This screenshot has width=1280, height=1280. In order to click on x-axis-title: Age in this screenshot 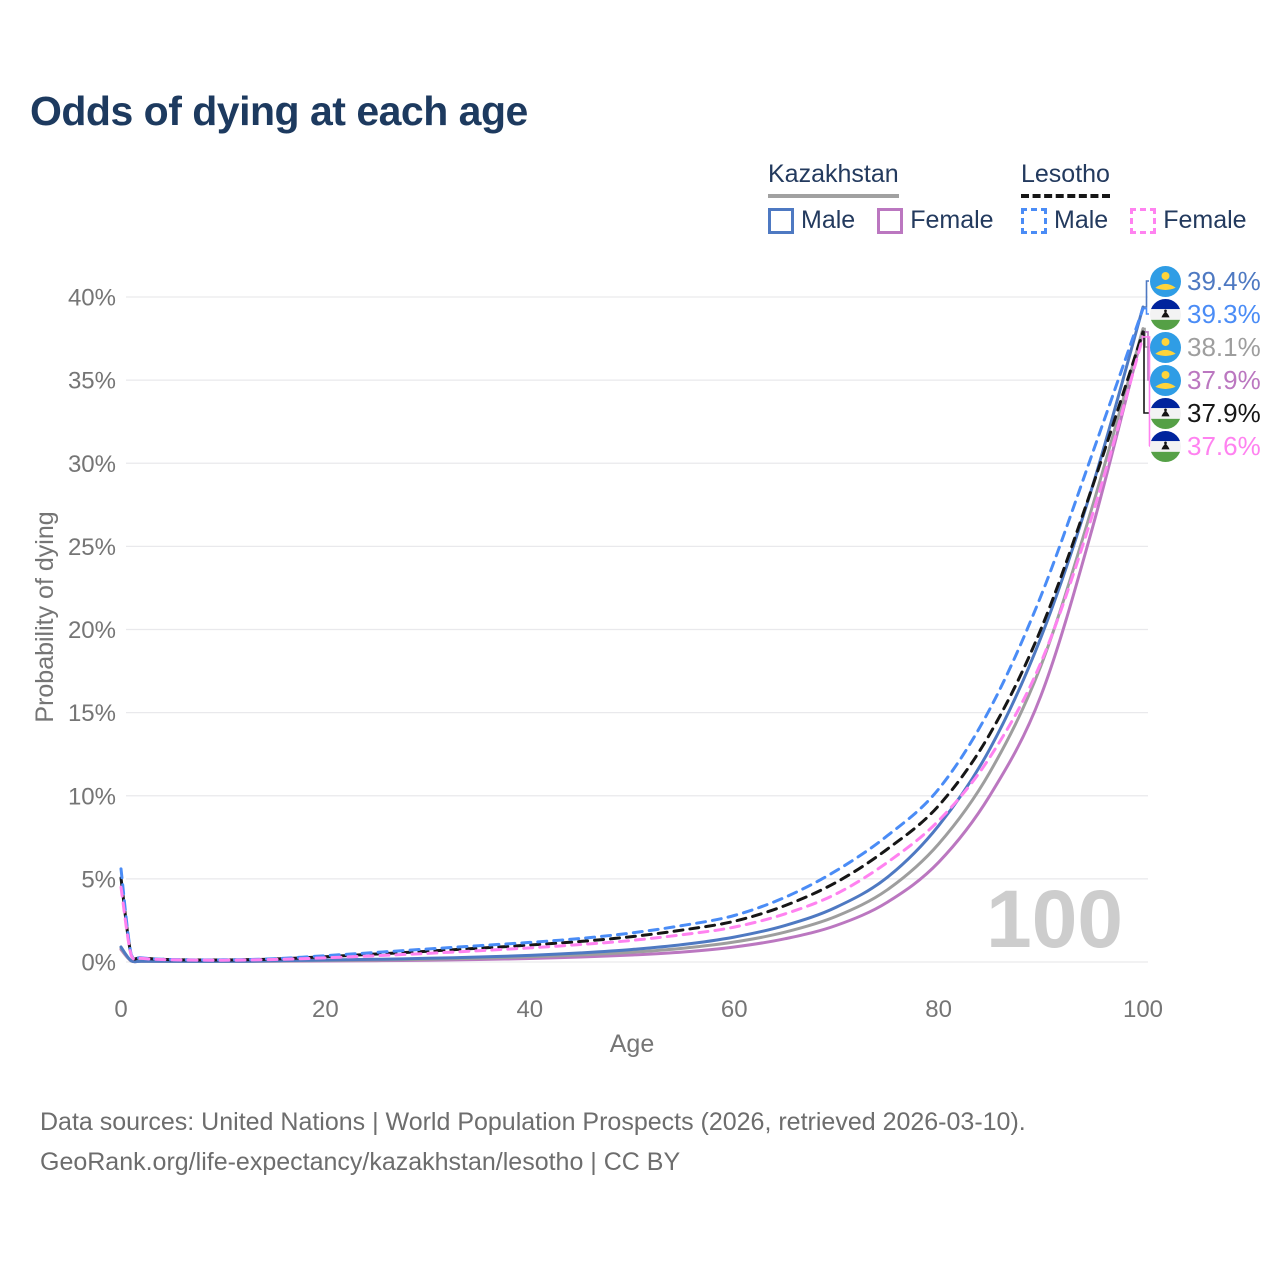, I will do `click(632, 1044)`.